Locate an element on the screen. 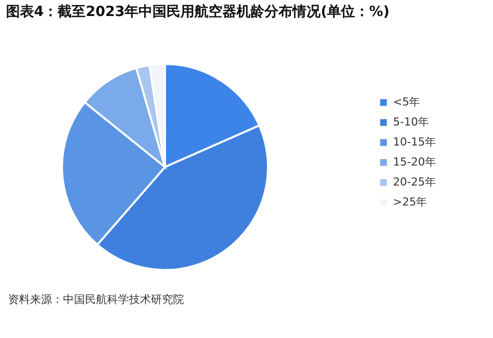 The image size is (493, 338). legend-label: 5-10年 is located at coordinates (411, 122).